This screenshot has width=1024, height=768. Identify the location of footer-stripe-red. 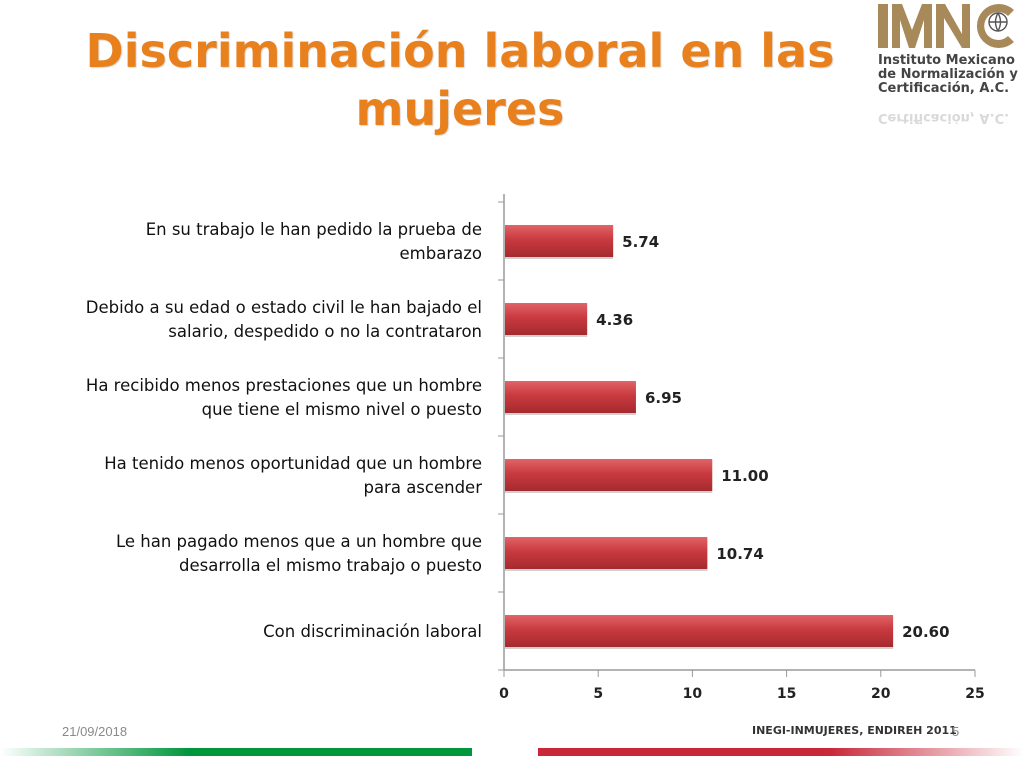
(781, 752).